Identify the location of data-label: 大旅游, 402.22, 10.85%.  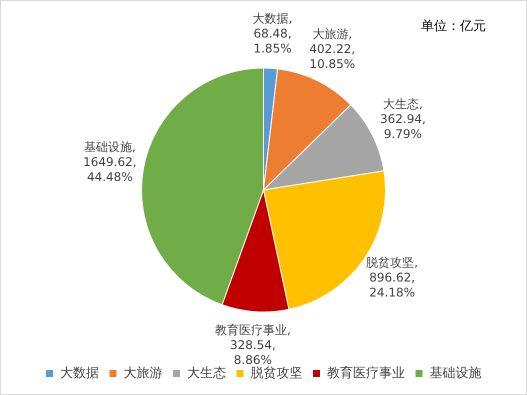
(332, 49).